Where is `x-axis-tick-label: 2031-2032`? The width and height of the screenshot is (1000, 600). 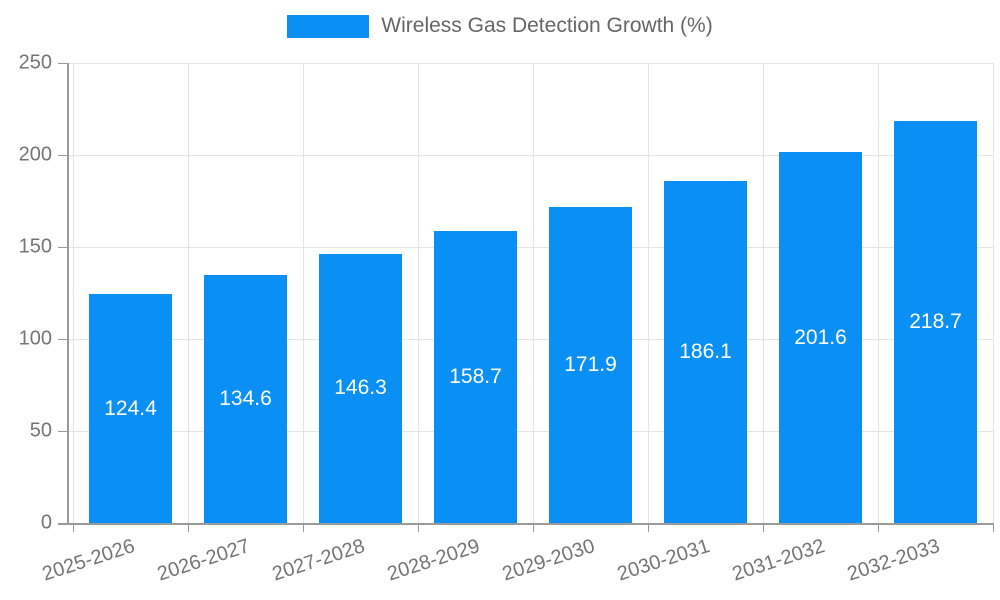
x-axis-tick-label: 2031-2032 is located at coordinates (778, 560).